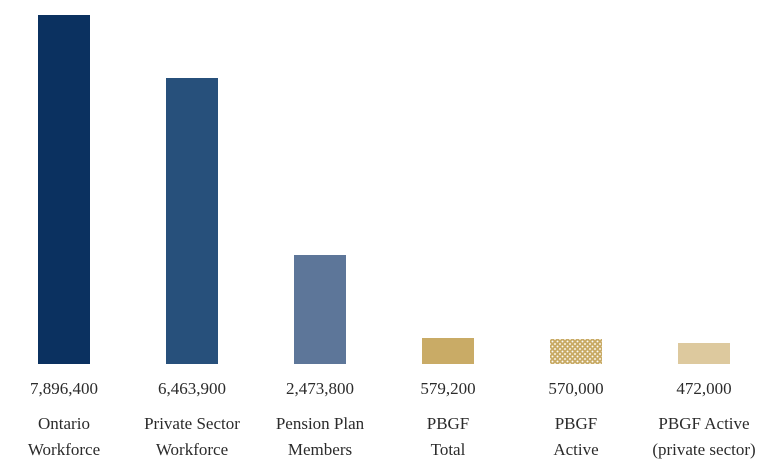  I want to click on category-line-1: PBGF Active, so click(704, 423).